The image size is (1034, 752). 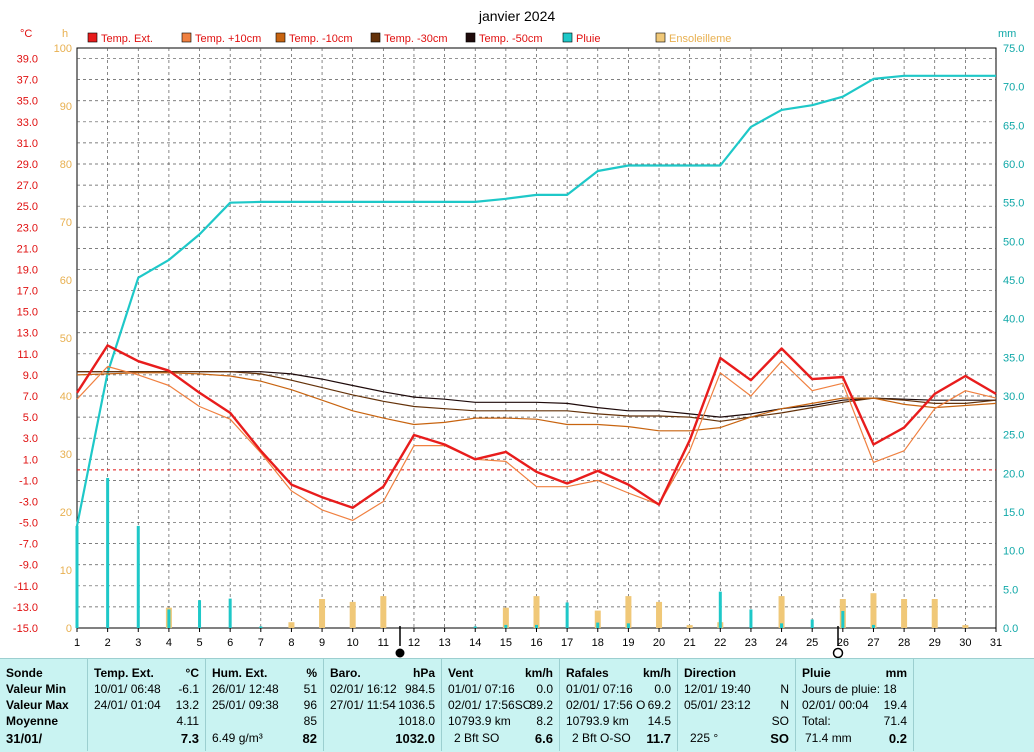 I want to click on sun-tick-label: 80, so click(x=66, y=165).